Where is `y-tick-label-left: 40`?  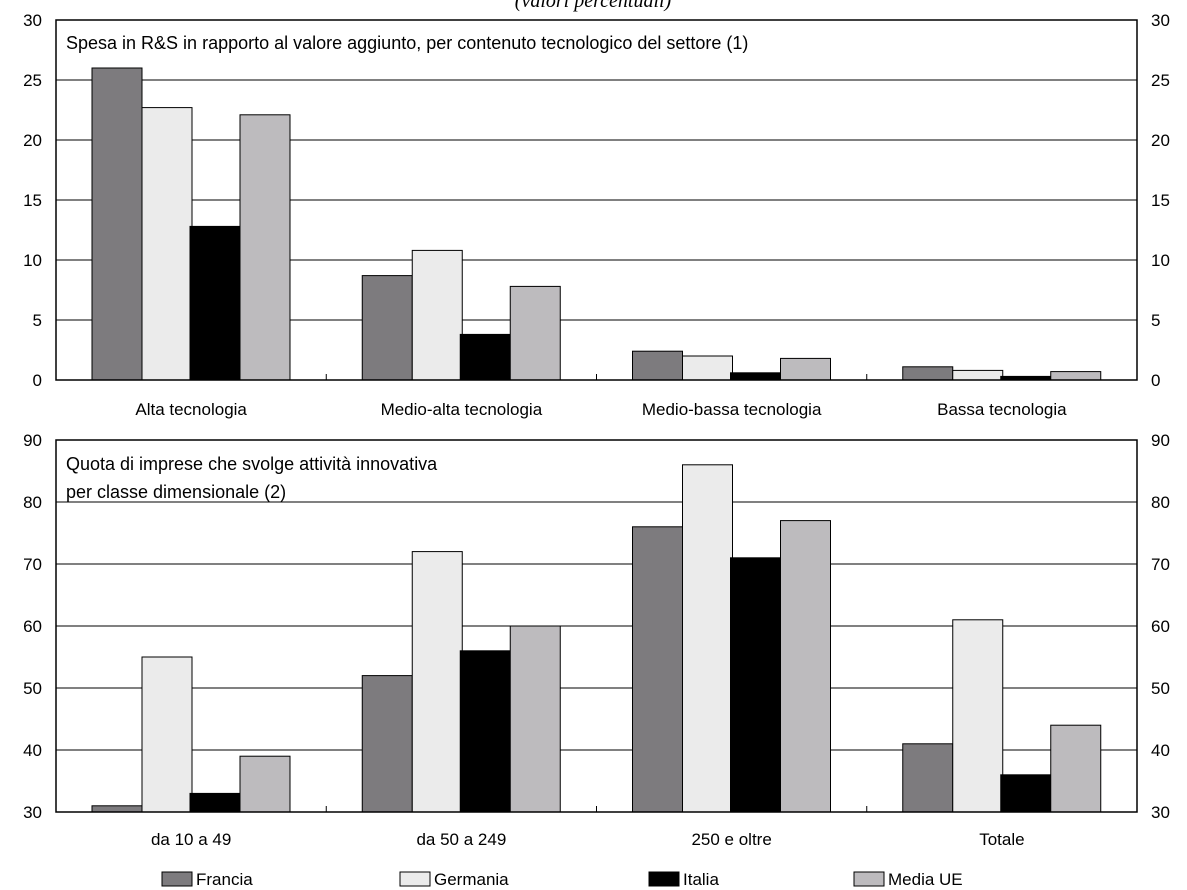 y-tick-label-left: 40 is located at coordinates (32, 750).